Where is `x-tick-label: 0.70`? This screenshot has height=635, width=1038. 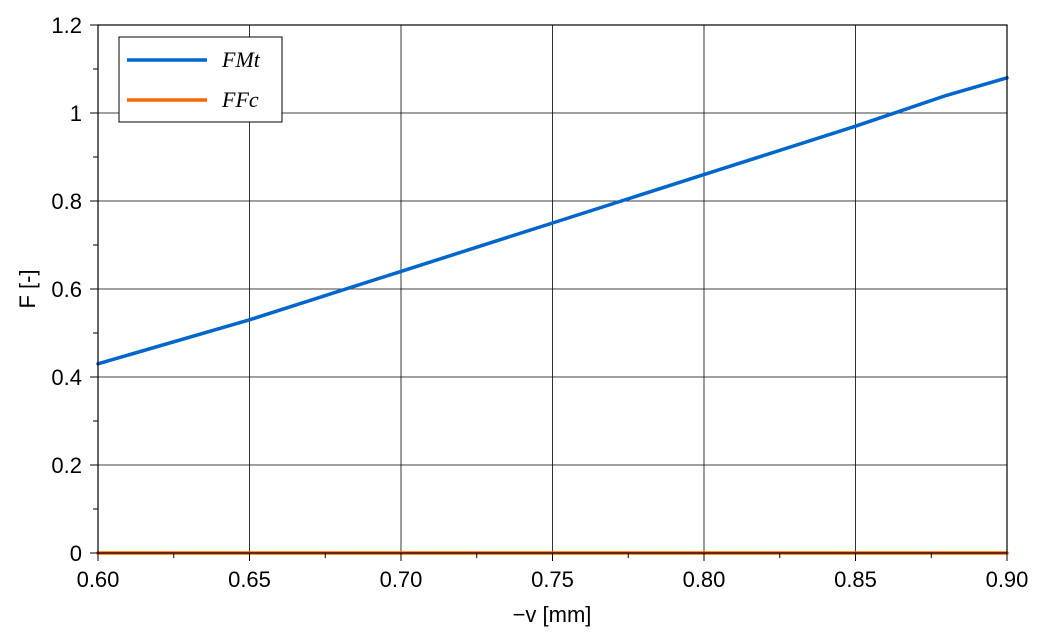 x-tick-label: 0.70 is located at coordinates (401, 579).